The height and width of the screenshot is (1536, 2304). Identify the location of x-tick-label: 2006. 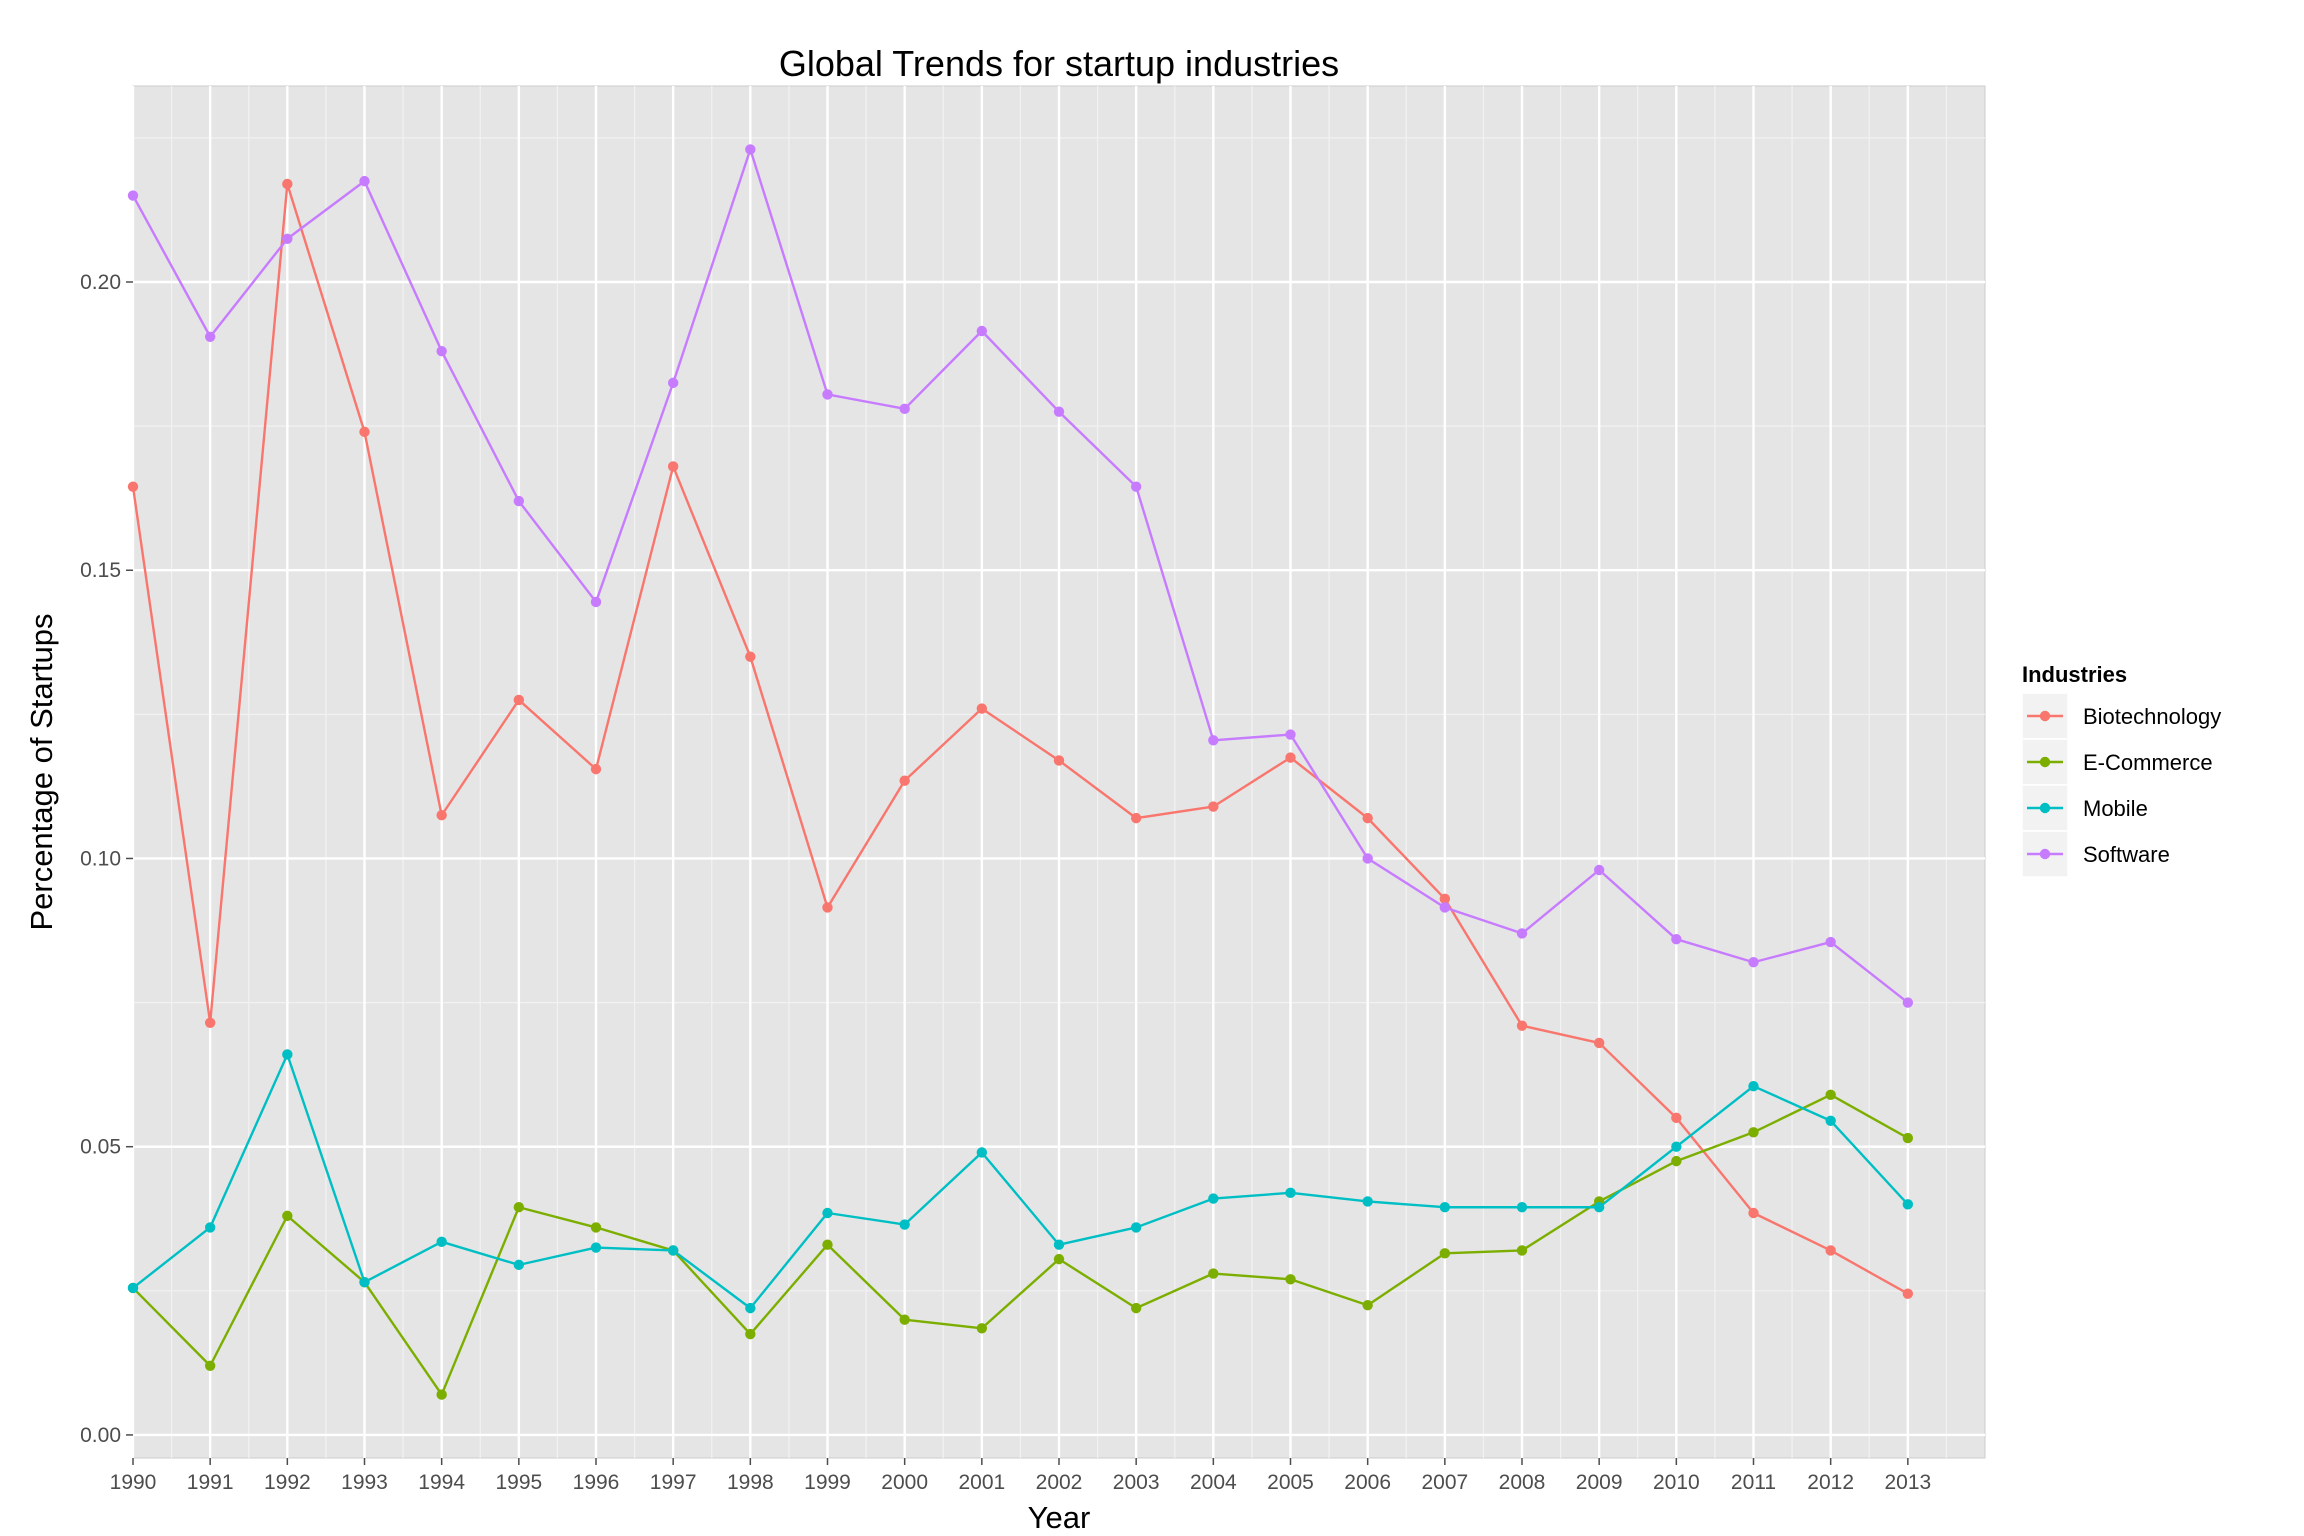
(1367, 1482).